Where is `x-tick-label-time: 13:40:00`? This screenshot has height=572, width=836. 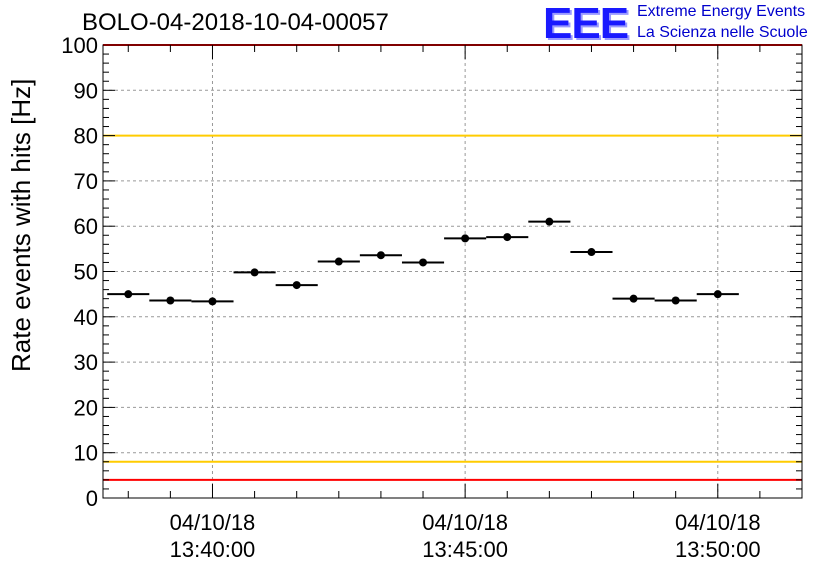
x-tick-label-time: 13:40:00 is located at coordinates (213, 549).